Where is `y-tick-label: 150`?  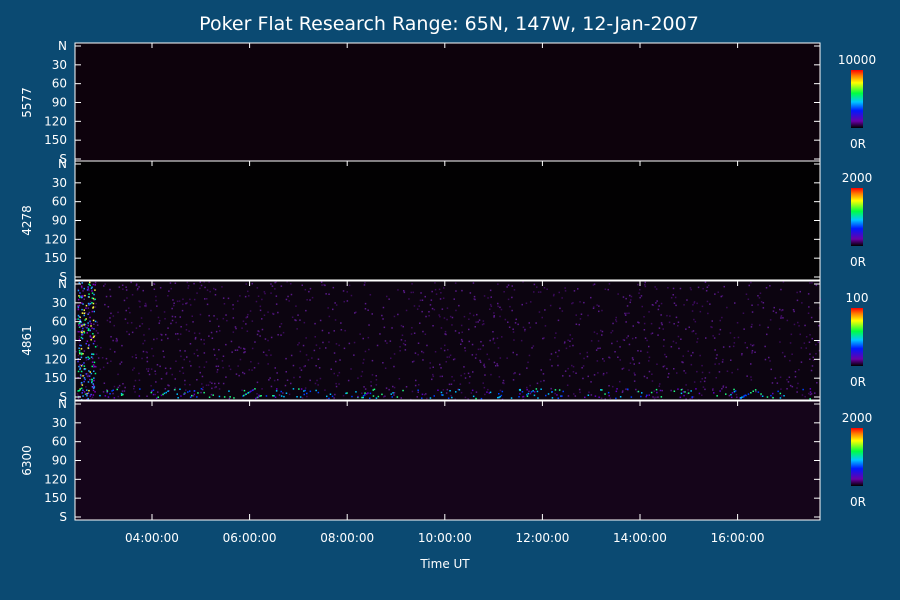 y-tick-label: 150 is located at coordinates (55, 140).